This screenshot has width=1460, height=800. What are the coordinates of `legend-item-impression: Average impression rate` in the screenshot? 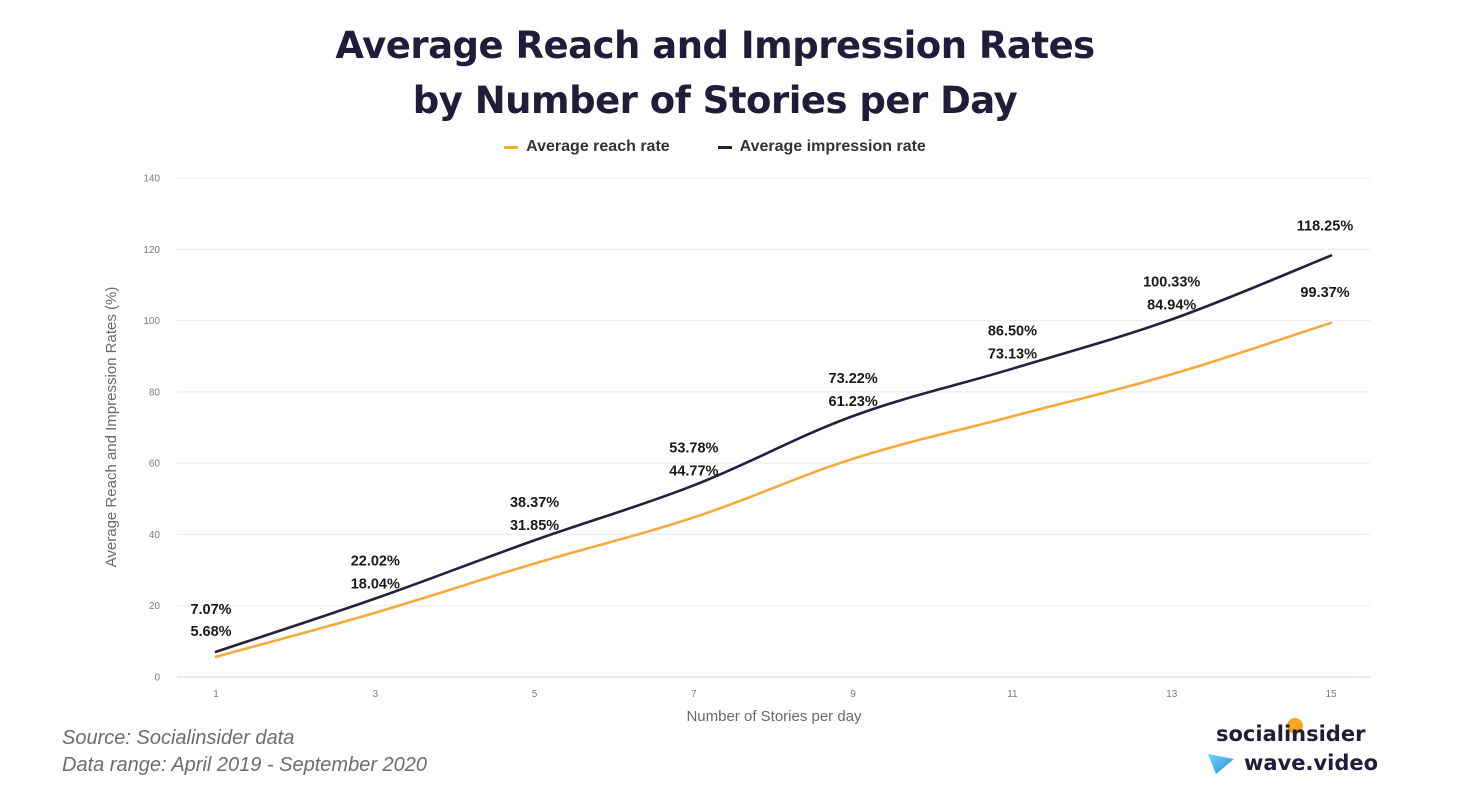 It's located at (821, 147).